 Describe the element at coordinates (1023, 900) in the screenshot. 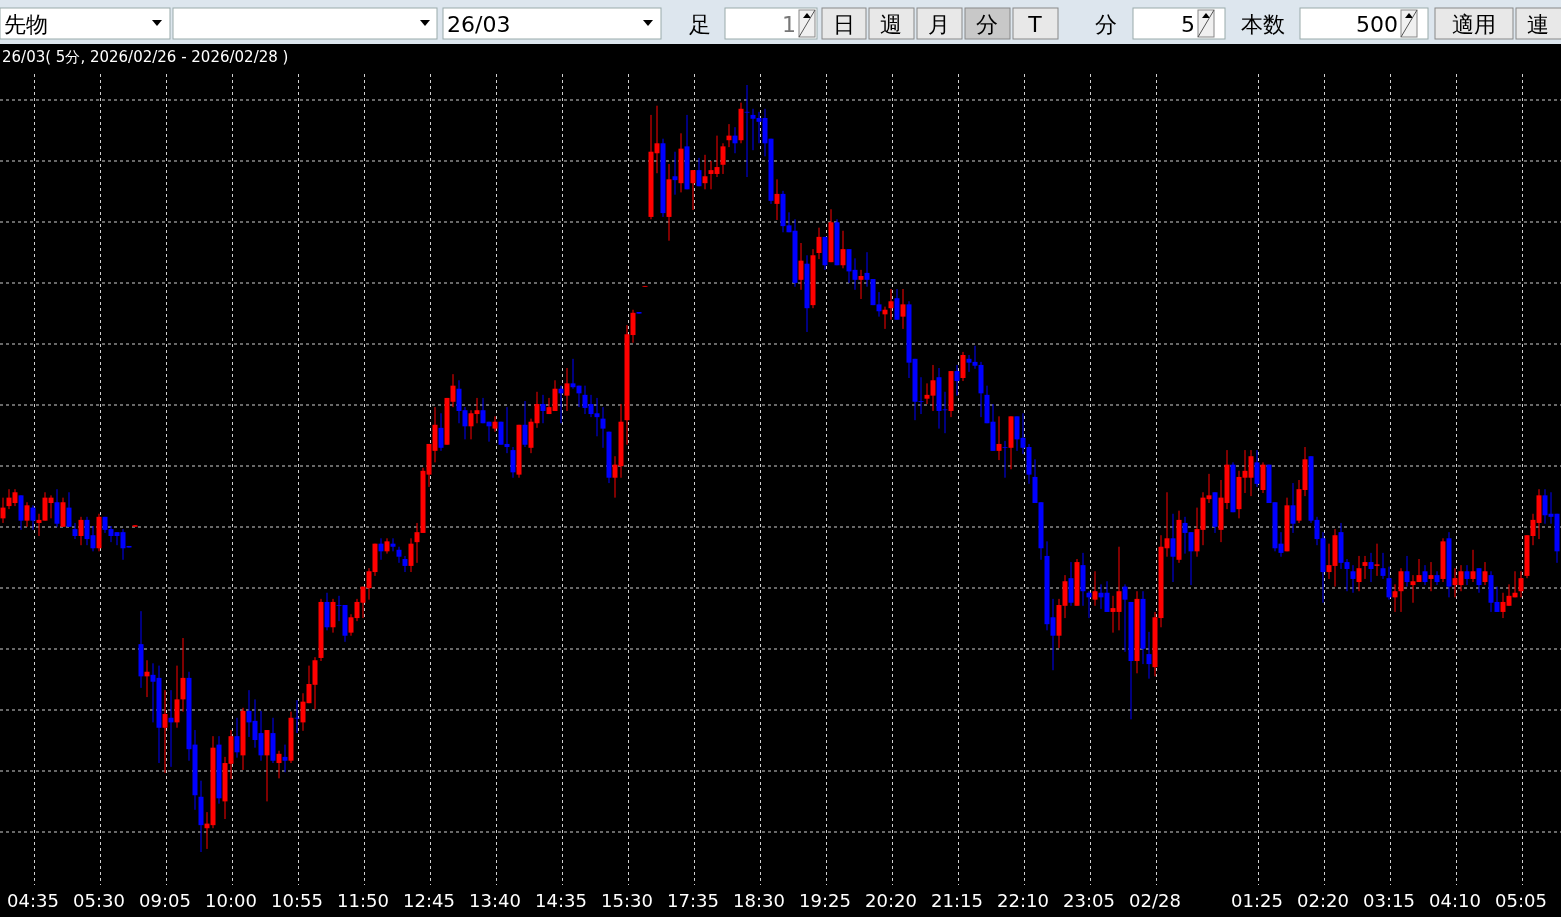

I see `x-tick-label: 22:10` at that location.